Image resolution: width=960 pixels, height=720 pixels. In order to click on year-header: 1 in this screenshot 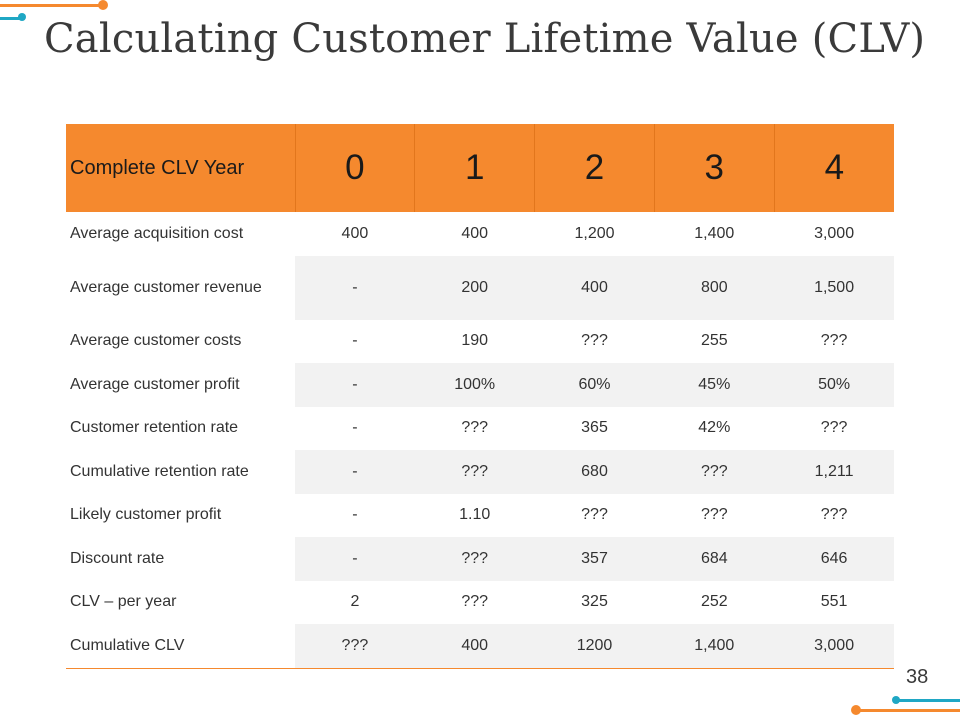, I will do `click(475, 168)`.